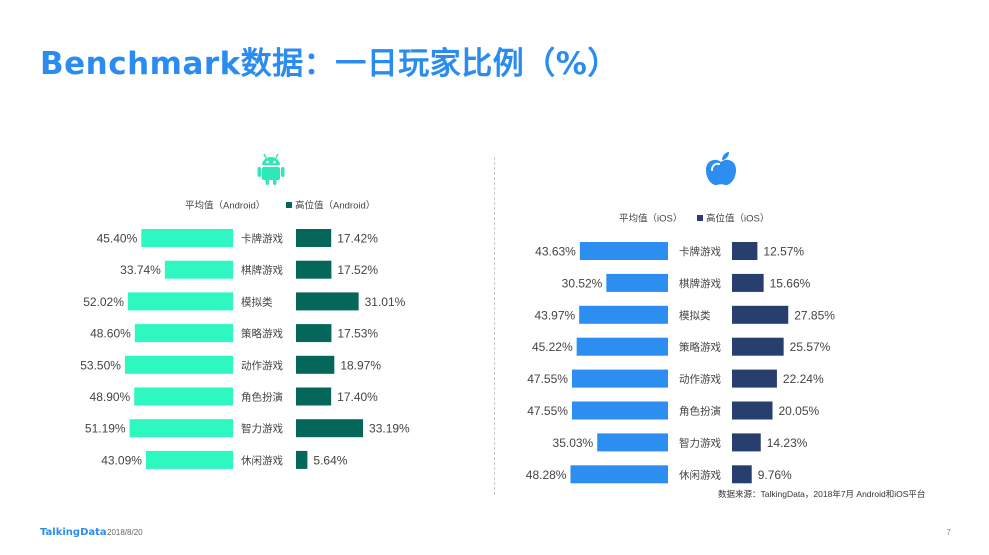  I want to click on android-avg-value-label: 52.02%, so click(103, 302).